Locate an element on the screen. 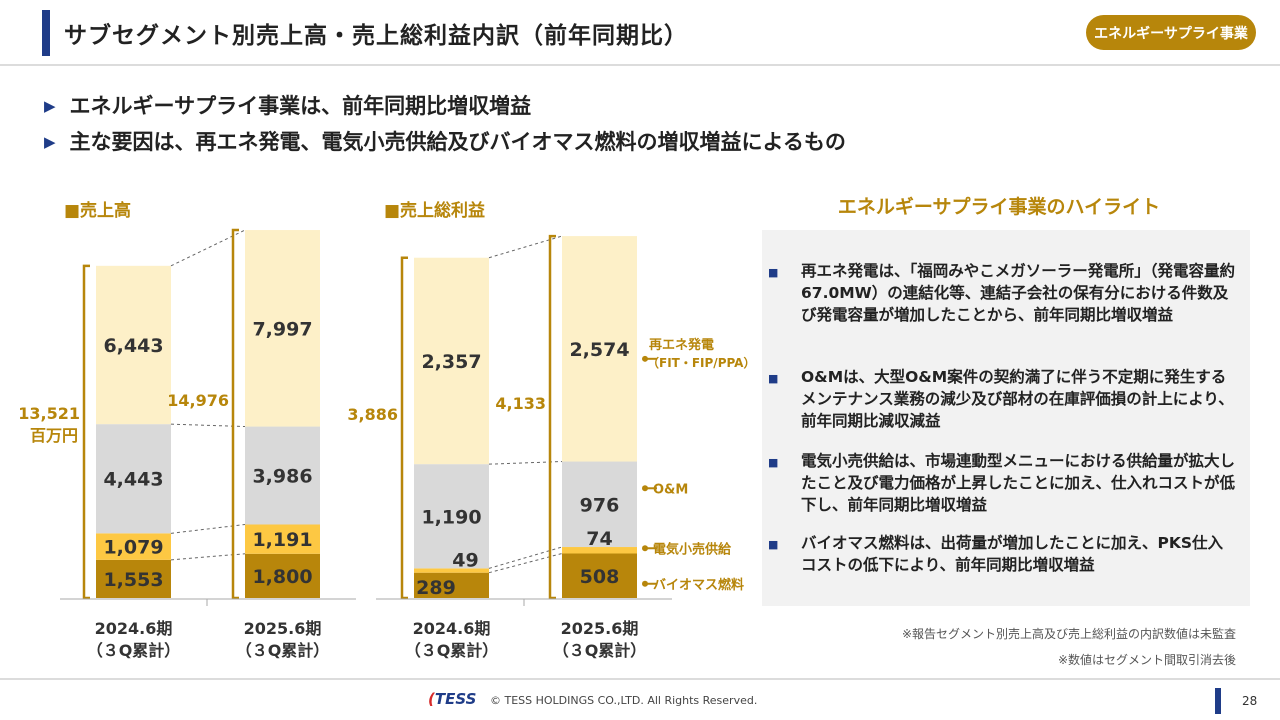 The width and height of the screenshot is (1280, 720). sales-unit-label: 百万円 is located at coordinates (54, 435).